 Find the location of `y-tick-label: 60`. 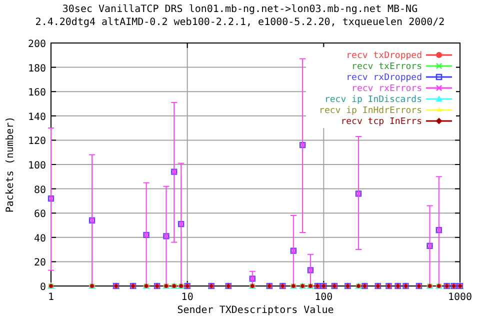

y-tick-label: 60 is located at coordinates (40, 214).